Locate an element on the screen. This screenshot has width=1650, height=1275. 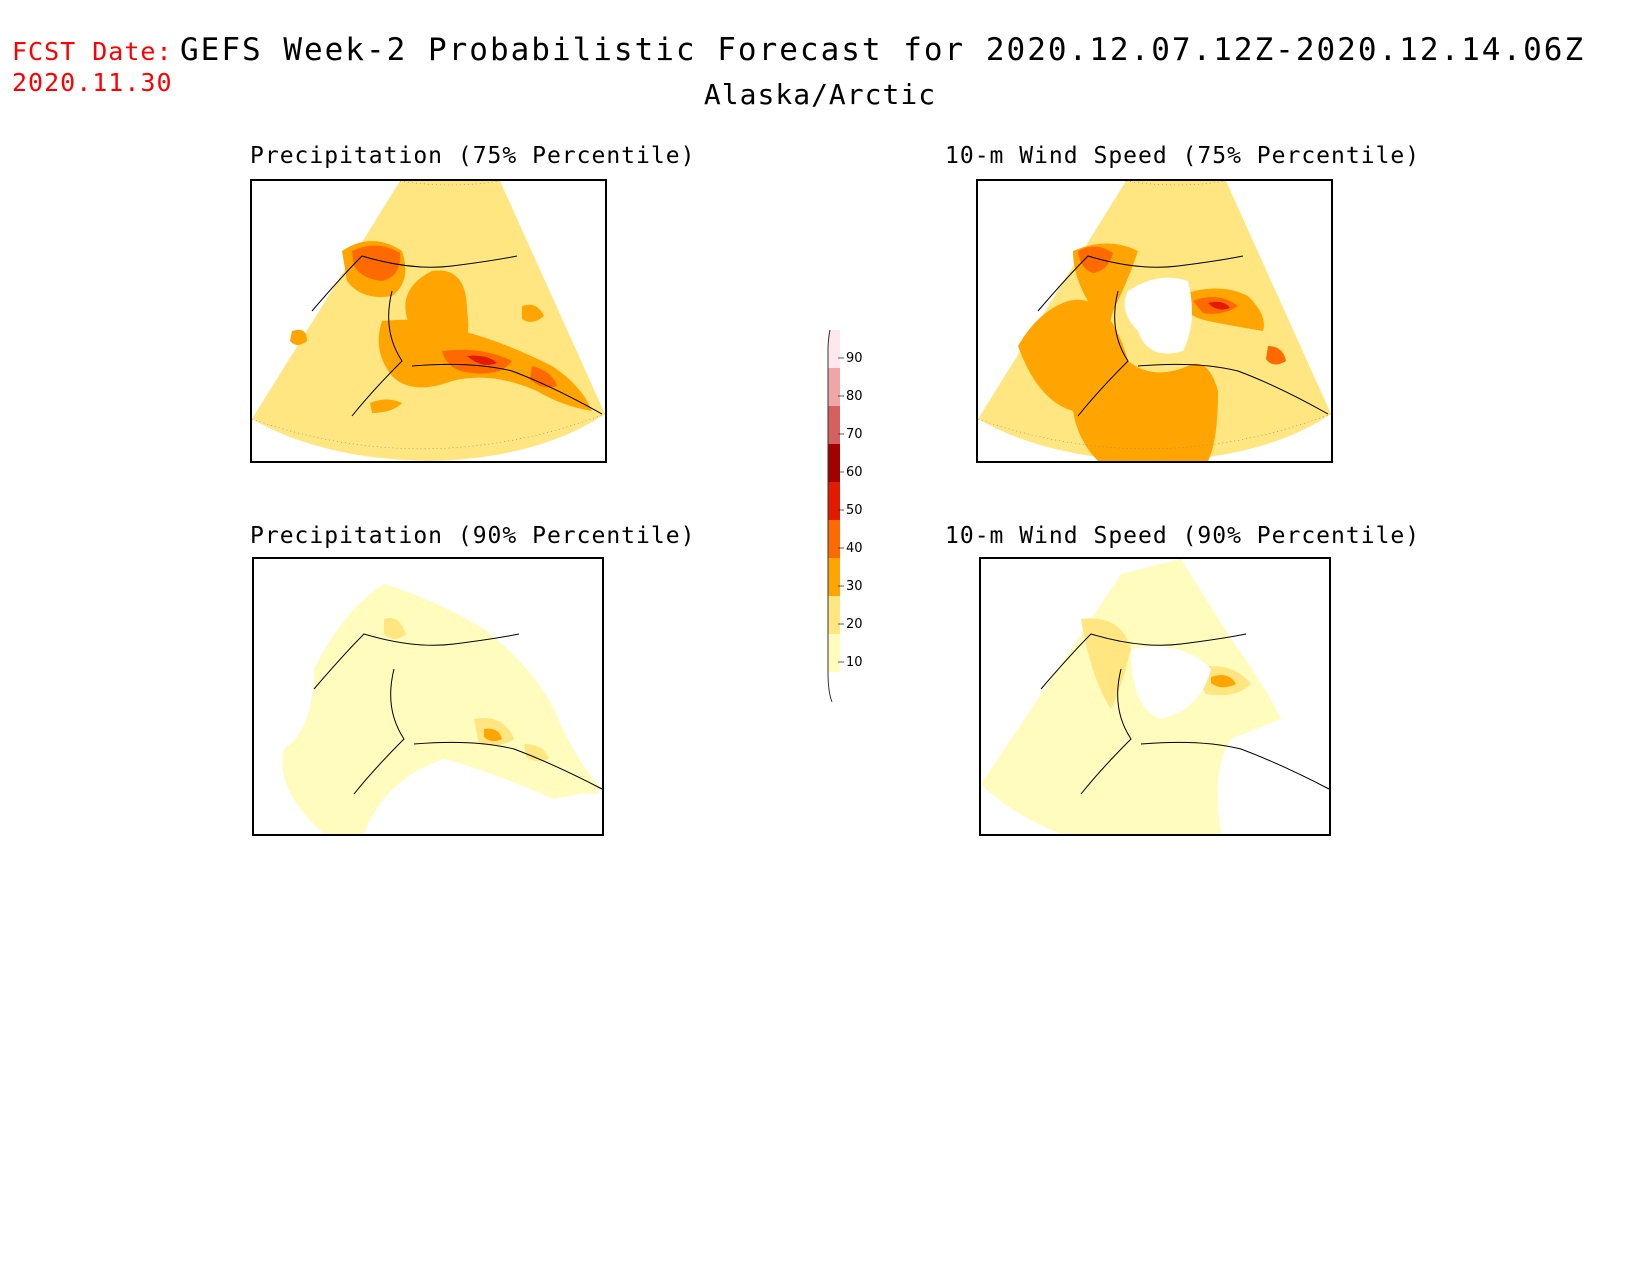
colorbar-tick-label: 40 is located at coordinates (854, 548).